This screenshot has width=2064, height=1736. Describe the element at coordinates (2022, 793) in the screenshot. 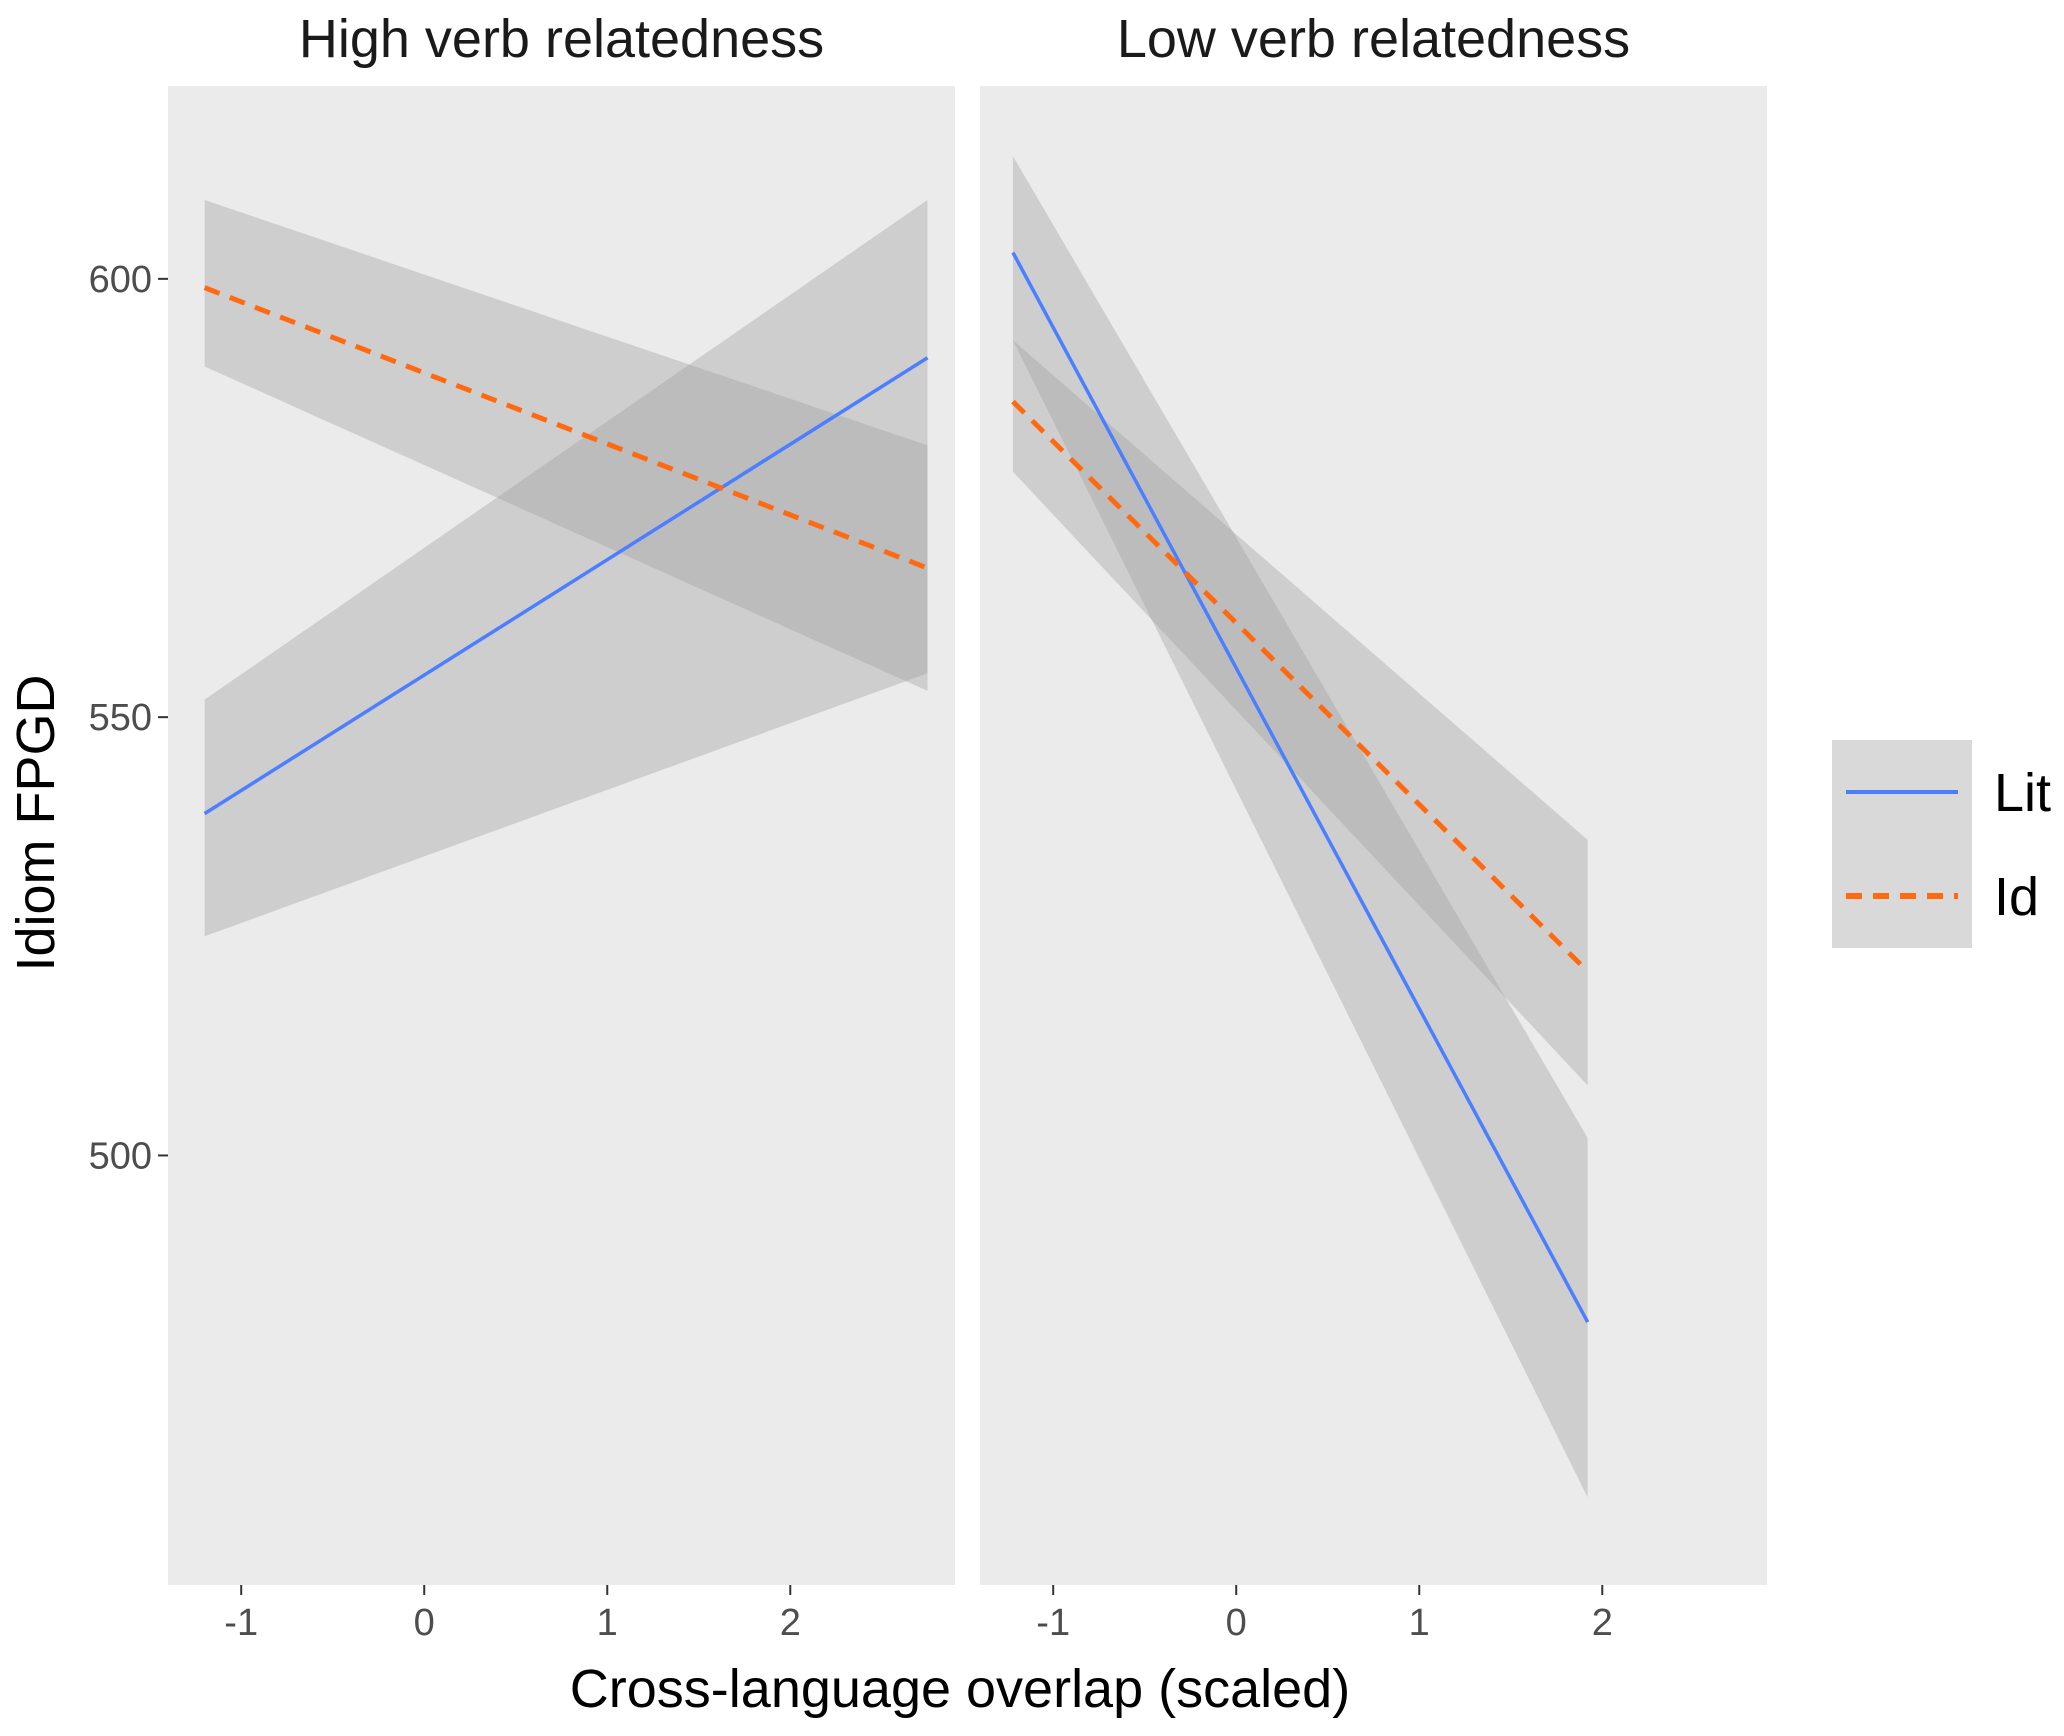

I see `legend-label-lit: Lit` at that location.